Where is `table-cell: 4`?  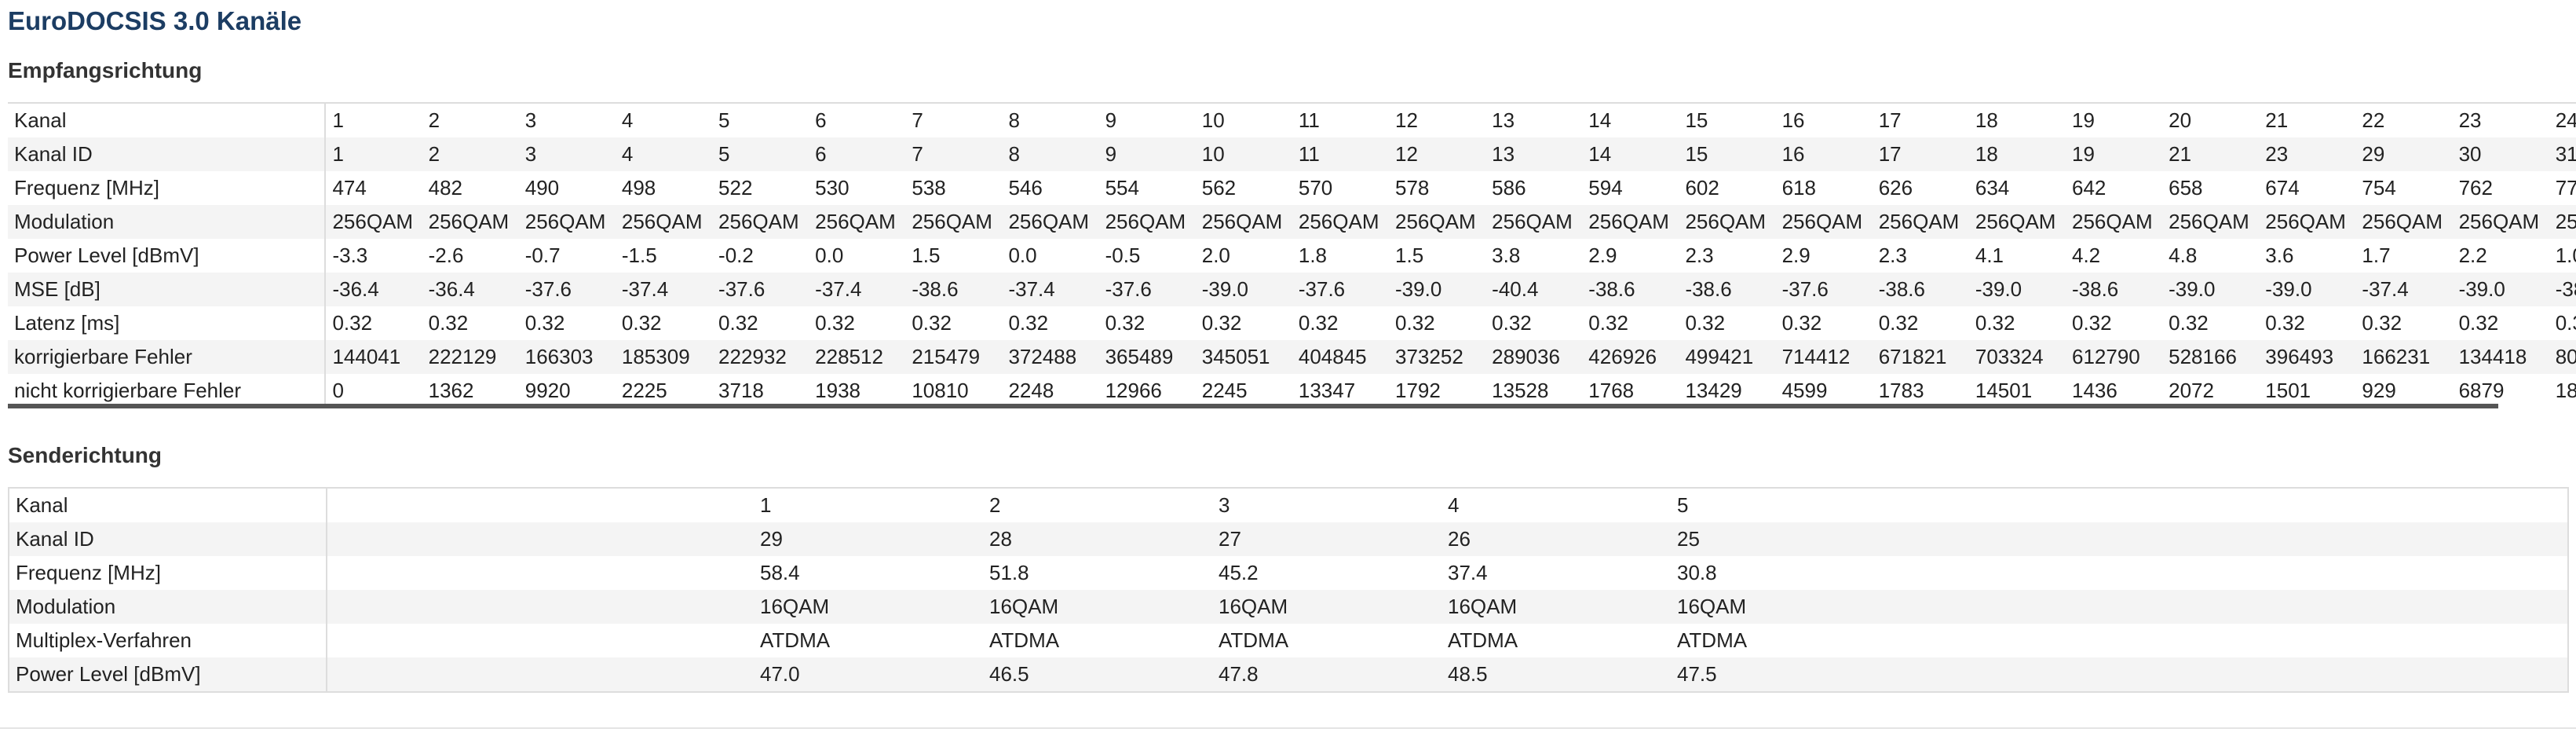 table-cell: 4 is located at coordinates (1454, 505).